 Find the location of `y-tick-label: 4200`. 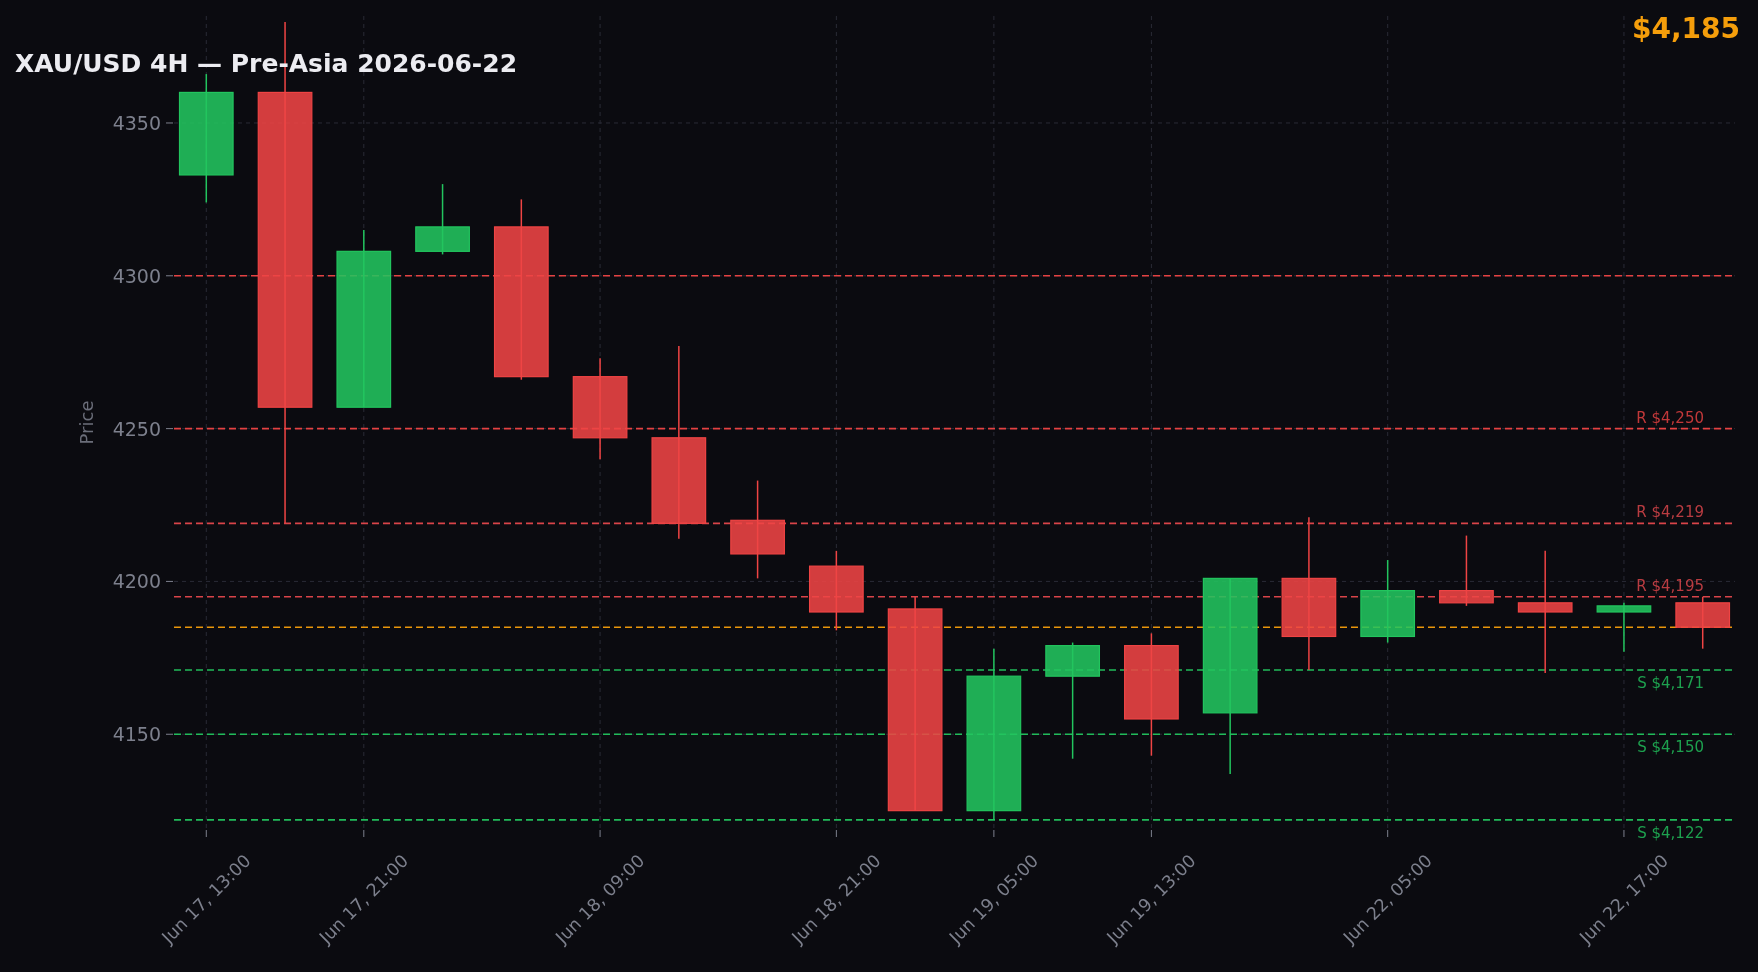

y-tick-label: 4200 is located at coordinates (136, 581).